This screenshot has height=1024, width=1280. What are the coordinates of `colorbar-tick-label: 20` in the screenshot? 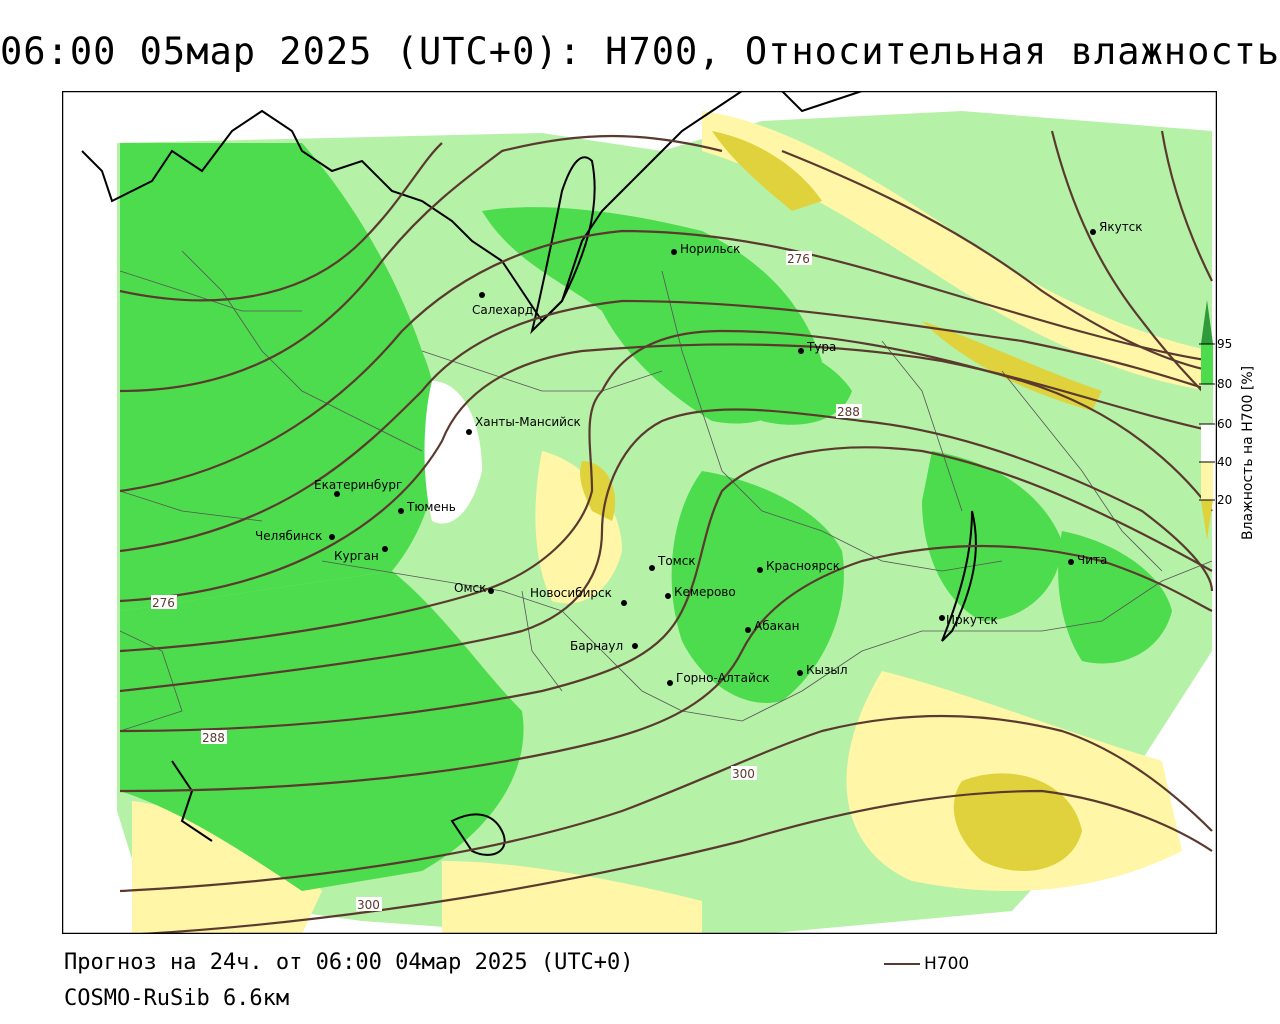 It's located at (1224, 500).